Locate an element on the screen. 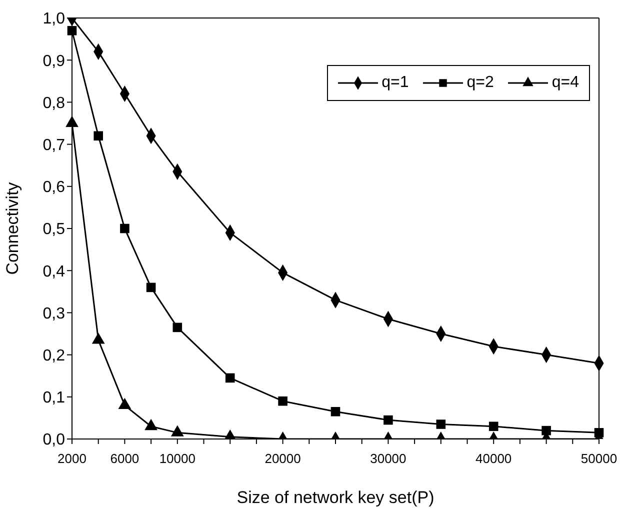 The image size is (620, 529). legend-label: q=4 is located at coordinates (565, 83).